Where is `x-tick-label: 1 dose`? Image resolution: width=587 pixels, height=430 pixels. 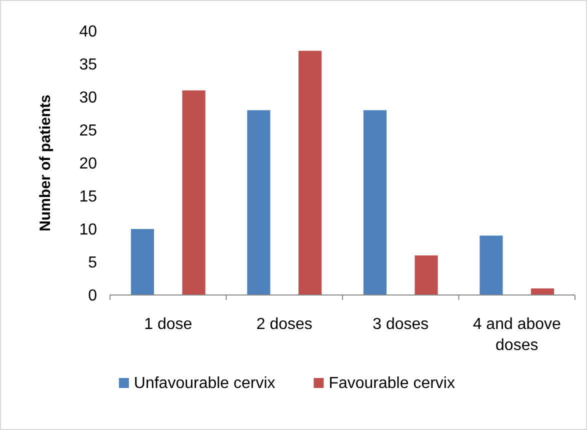
x-tick-label: 1 dose is located at coordinates (168, 324).